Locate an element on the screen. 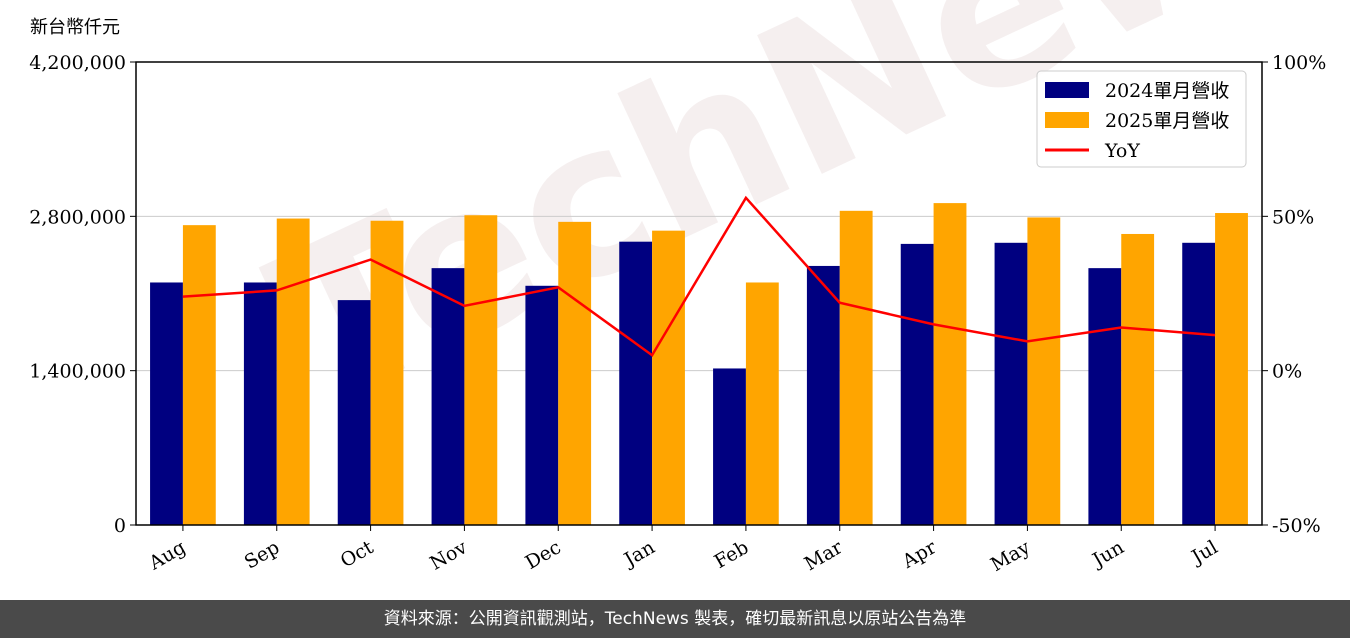  y2-tick-label: 0% is located at coordinates (1287, 372).